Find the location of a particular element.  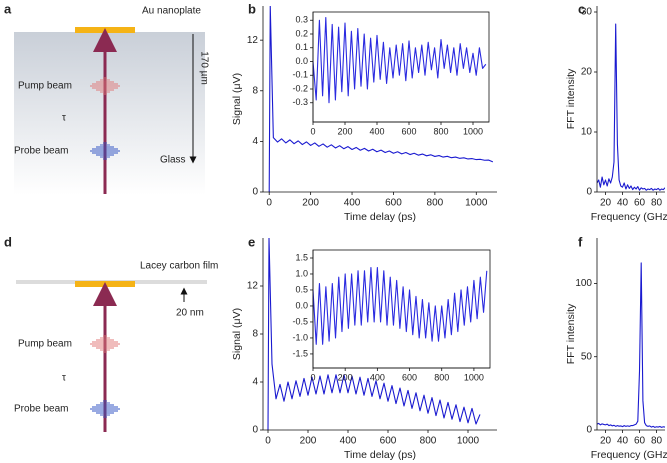

probe-label: Probe beam is located at coordinates (41, 151).